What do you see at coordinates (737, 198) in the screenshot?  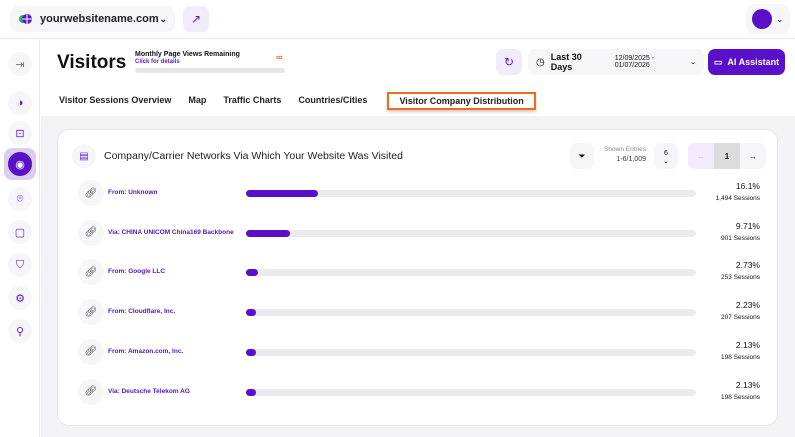 I see `sessions: 1,494 Sessions` at bounding box center [737, 198].